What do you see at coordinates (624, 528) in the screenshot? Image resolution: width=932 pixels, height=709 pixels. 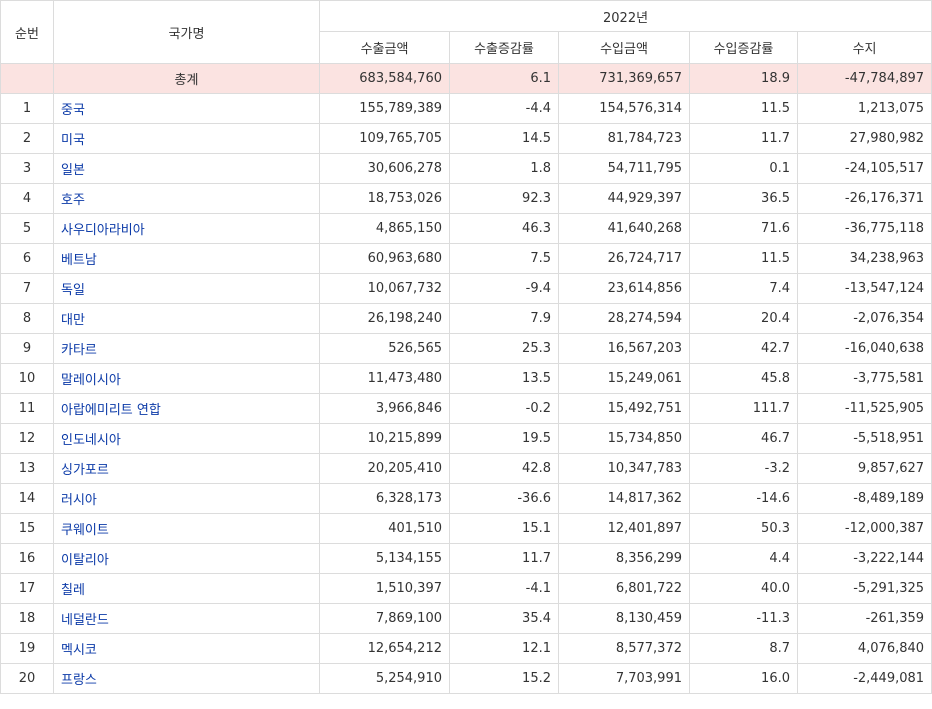 I see `import-amount-cell: 12,401,897` at bounding box center [624, 528].